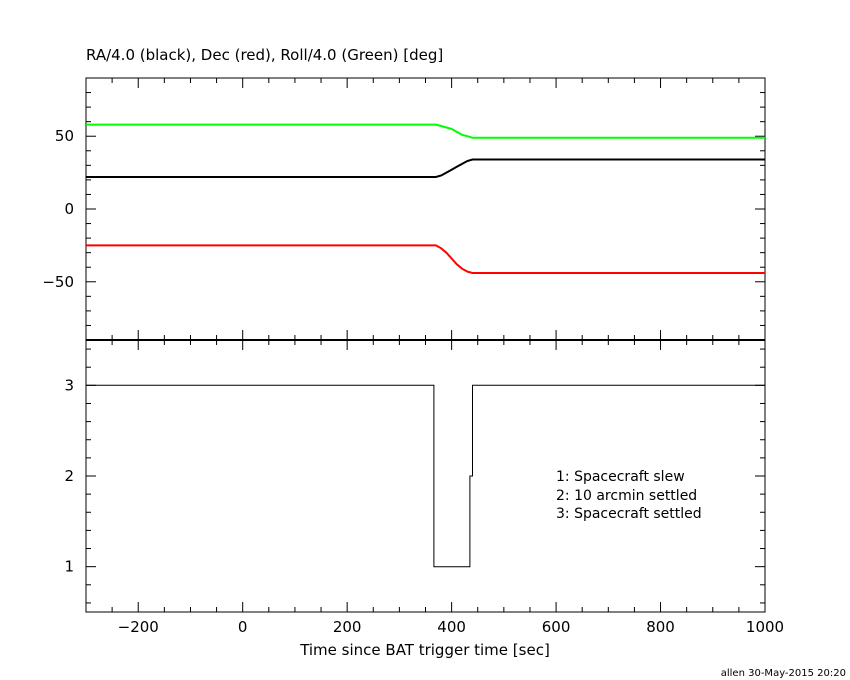 This screenshot has height=680, width=850. Describe the element at coordinates (69, 385) in the screenshot. I see `bottom-y-tick-label: 3` at that location.